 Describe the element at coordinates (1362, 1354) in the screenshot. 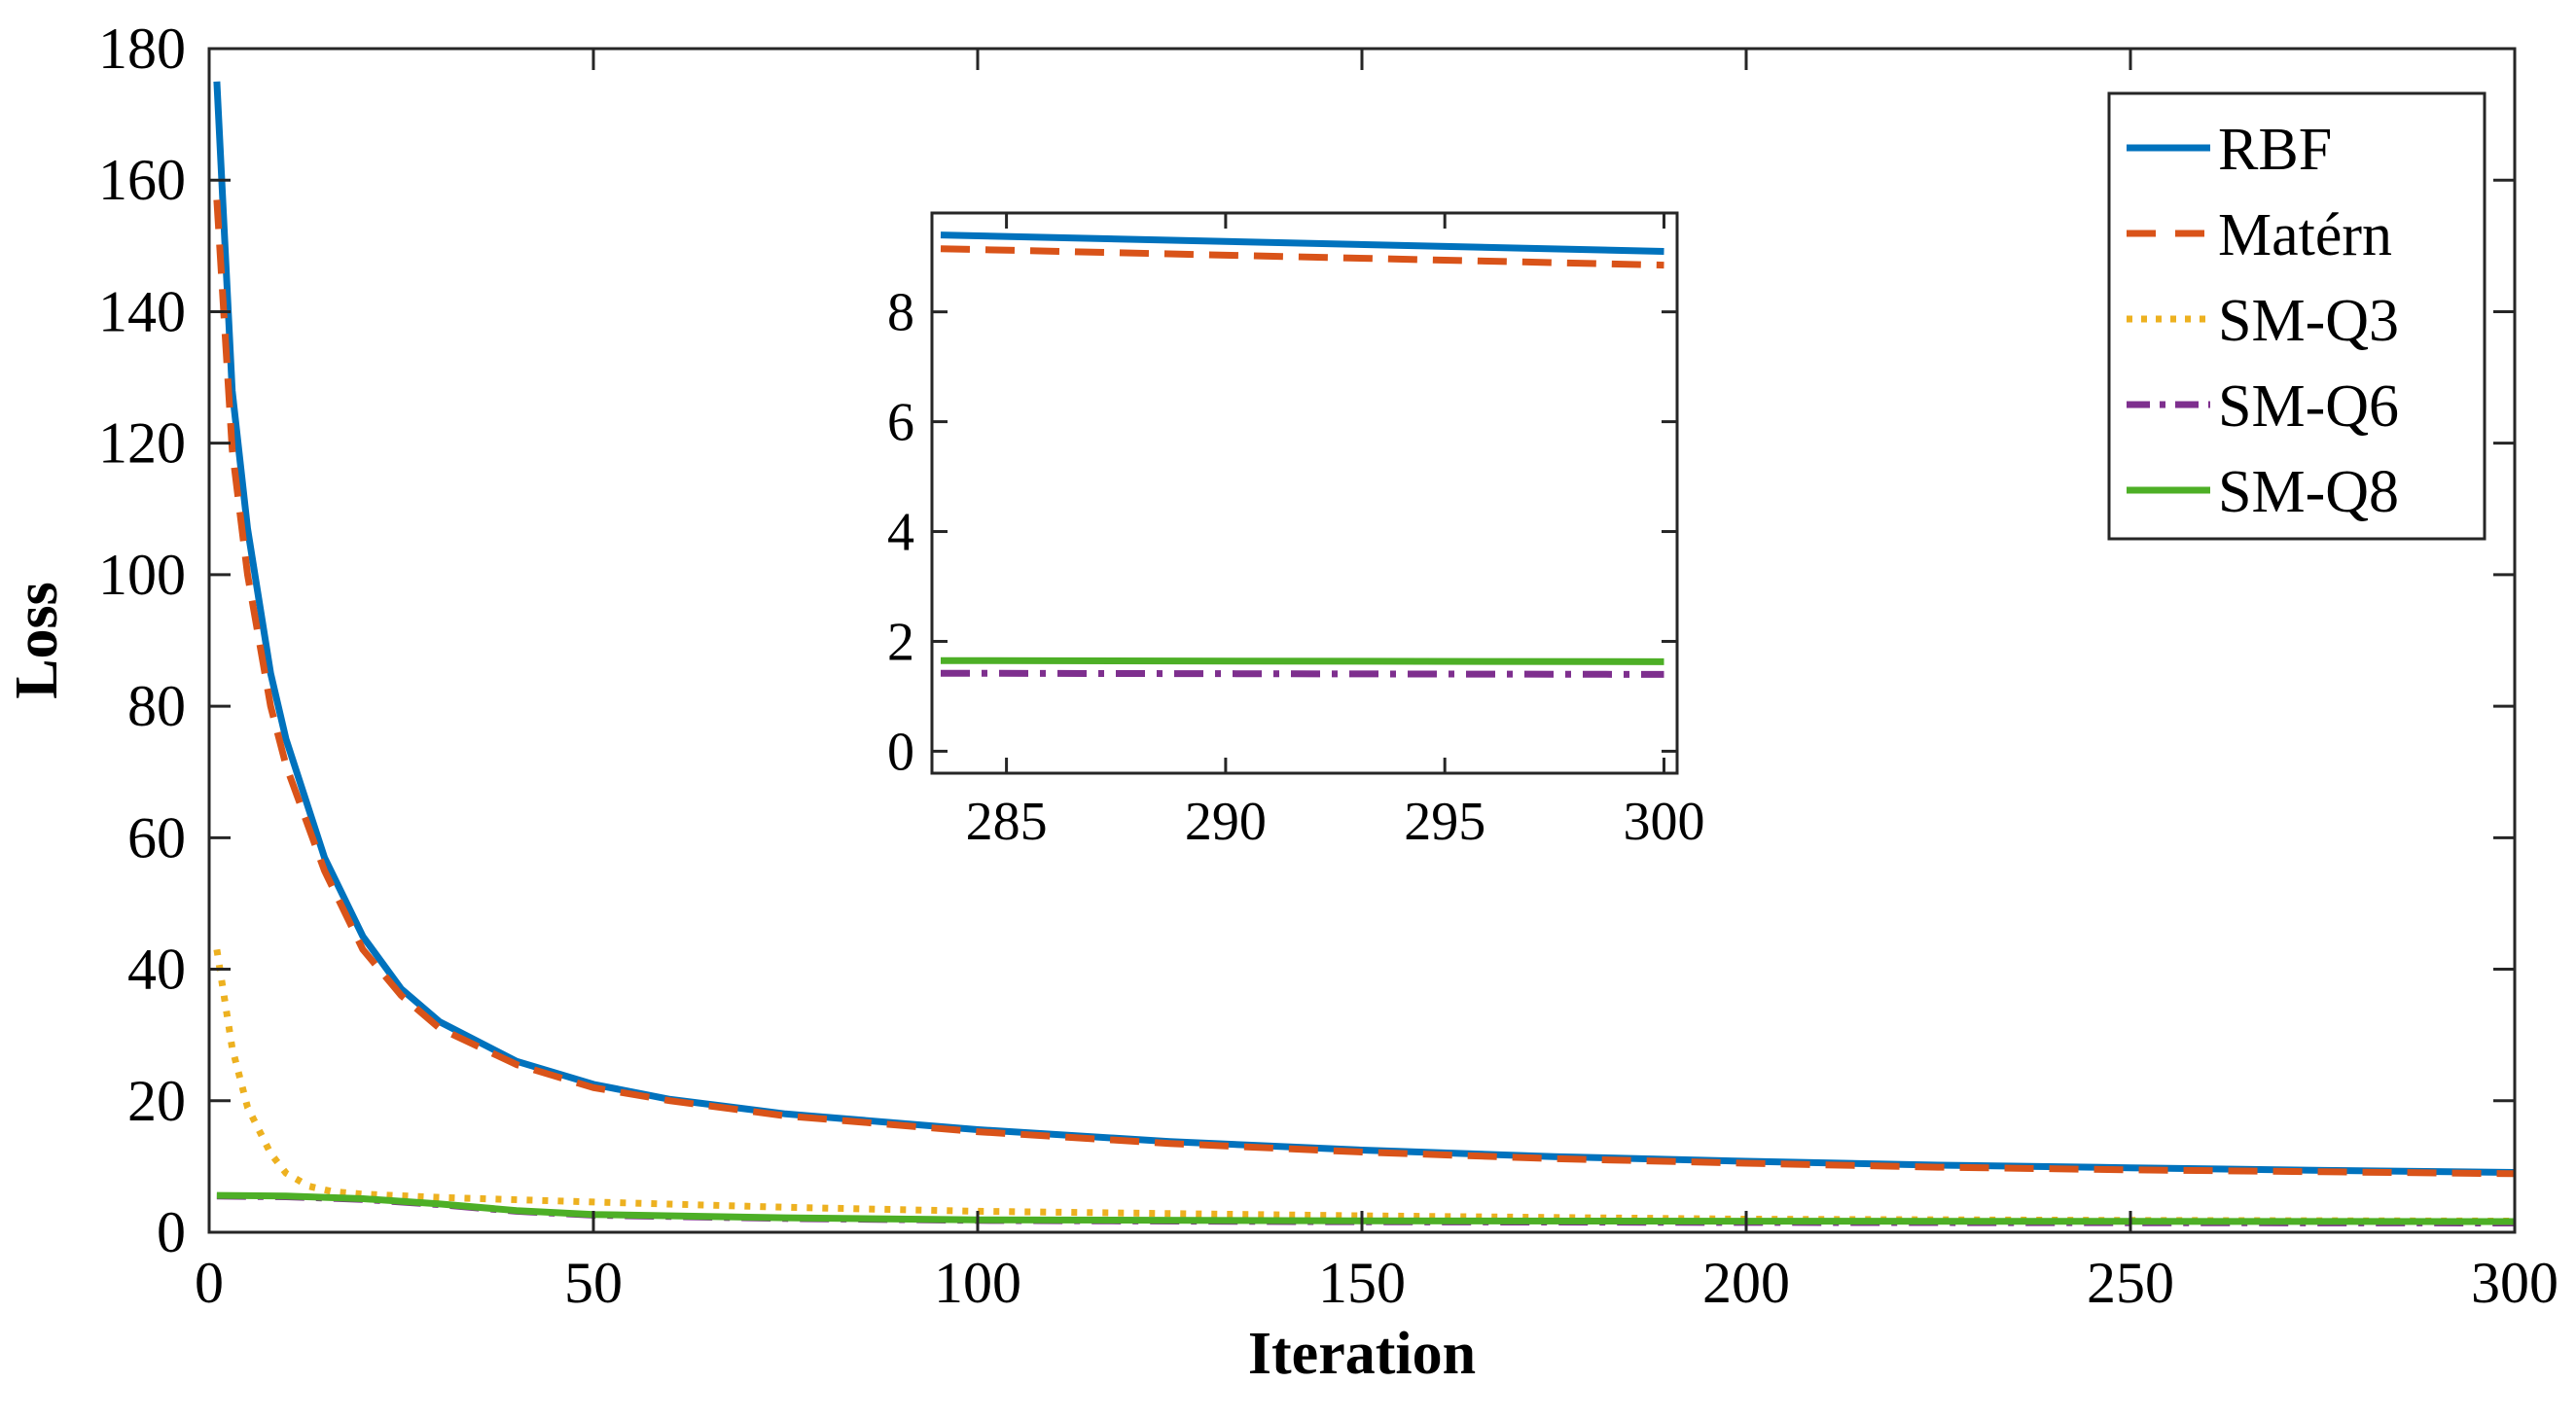

I see `x-axis-label: Iteration` at that location.